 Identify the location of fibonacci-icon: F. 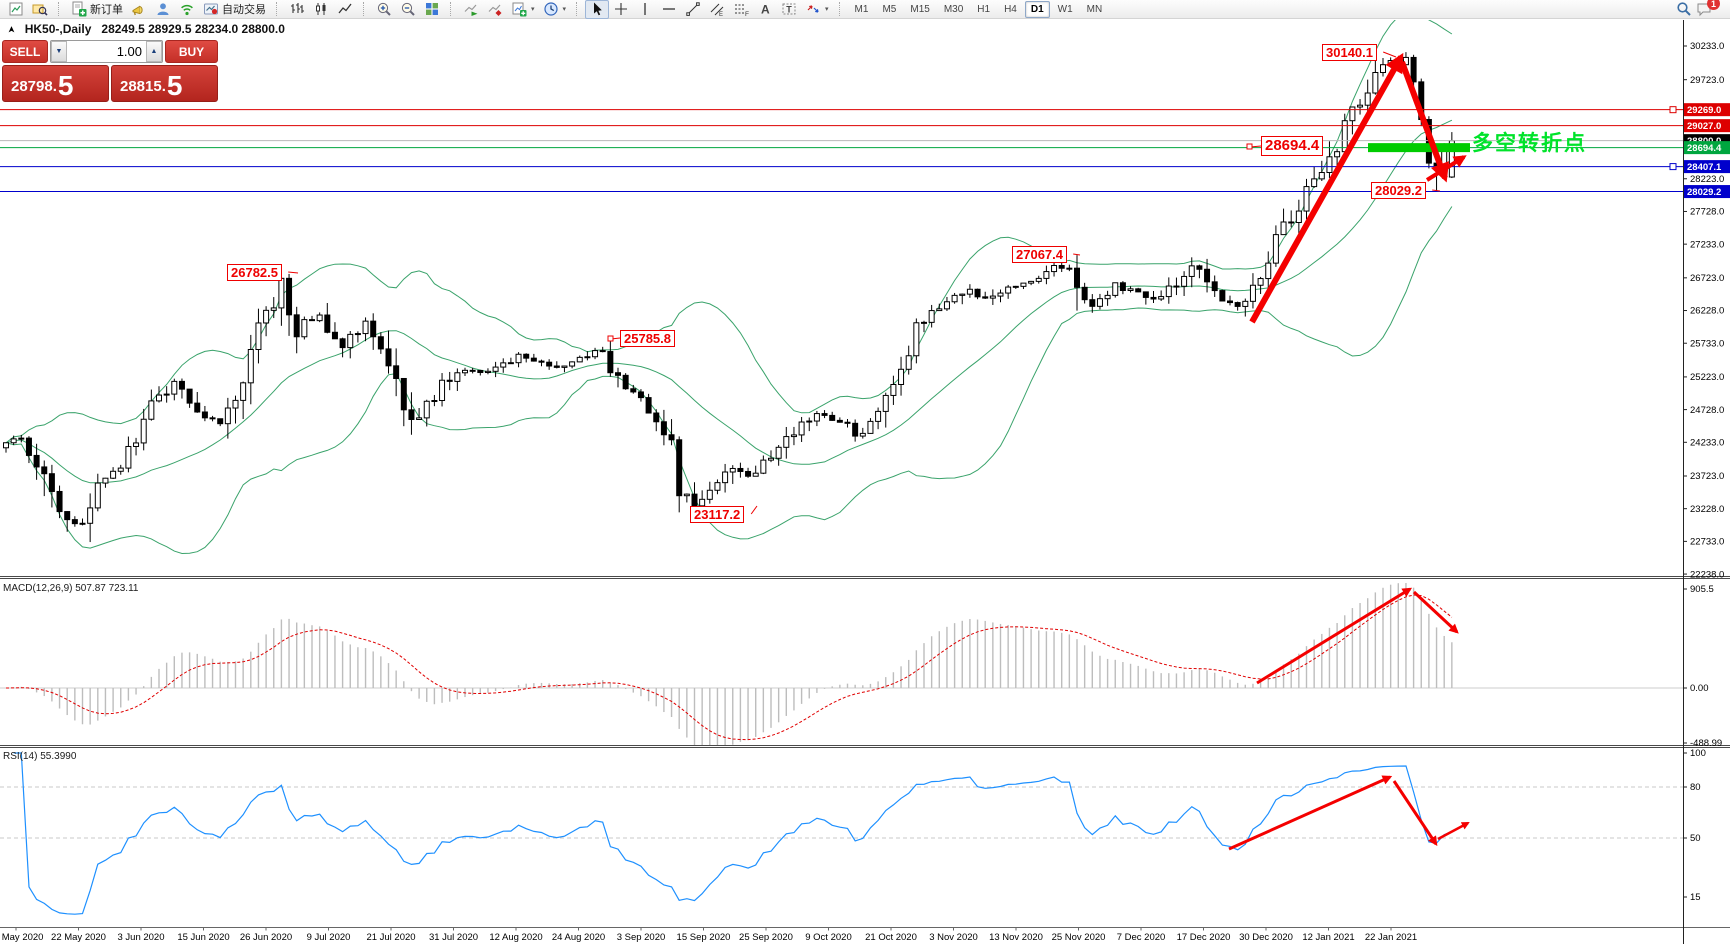
(742, 10).